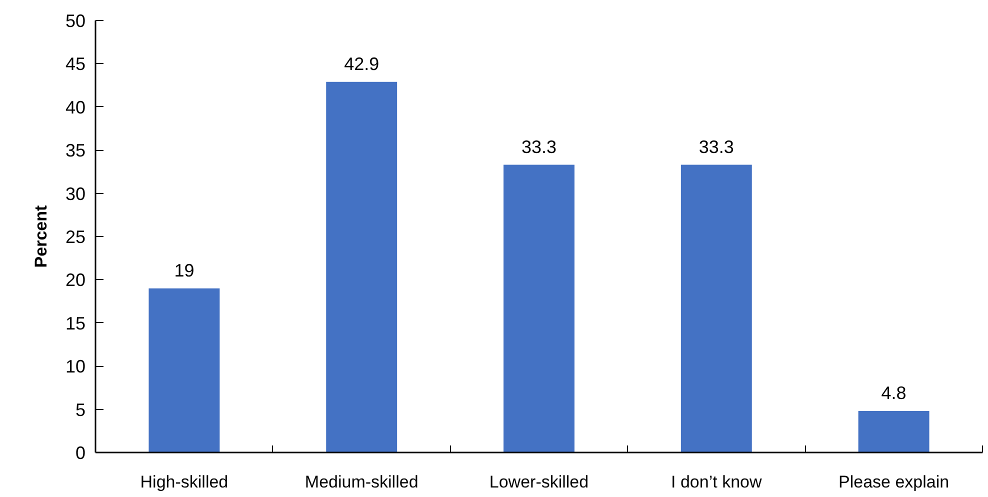  What do you see at coordinates (75, 323) in the screenshot?
I see `y-tick-label: 15` at bounding box center [75, 323].